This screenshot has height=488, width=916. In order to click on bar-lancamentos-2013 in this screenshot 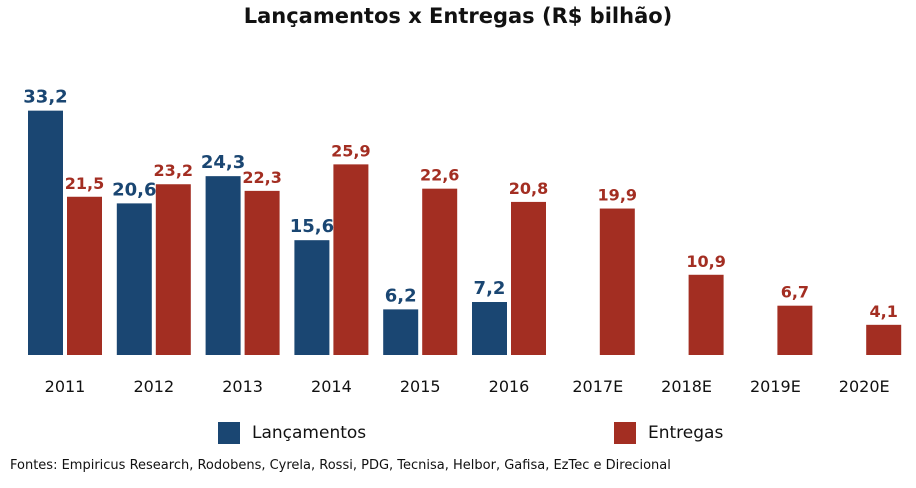, I will do `click(223, 265)`.